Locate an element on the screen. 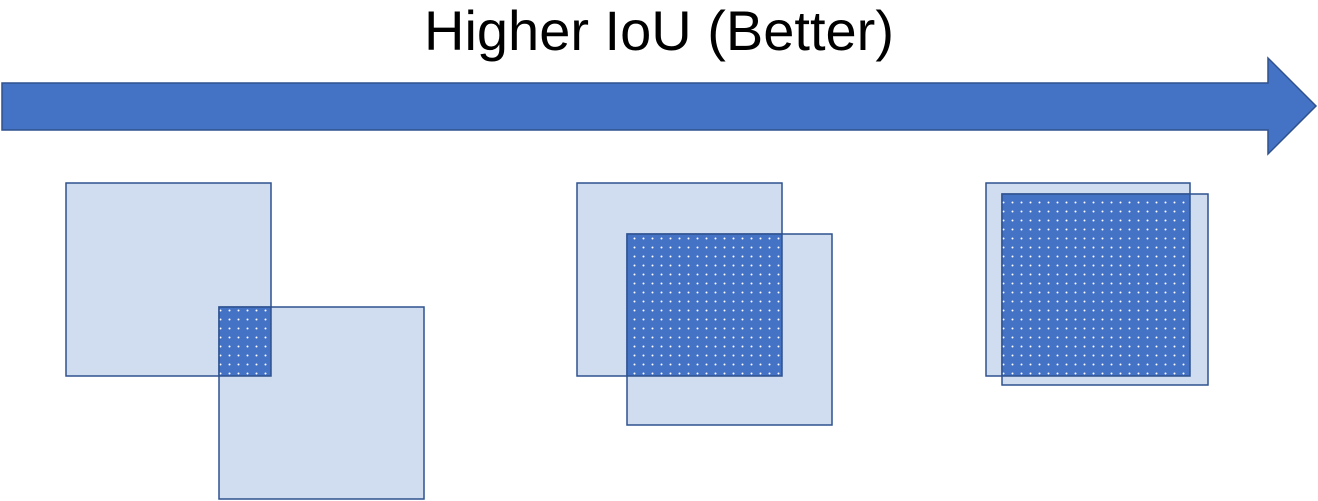 The image size is (1318, 501). example-medium-overlap is located at coordinates (704, 304).